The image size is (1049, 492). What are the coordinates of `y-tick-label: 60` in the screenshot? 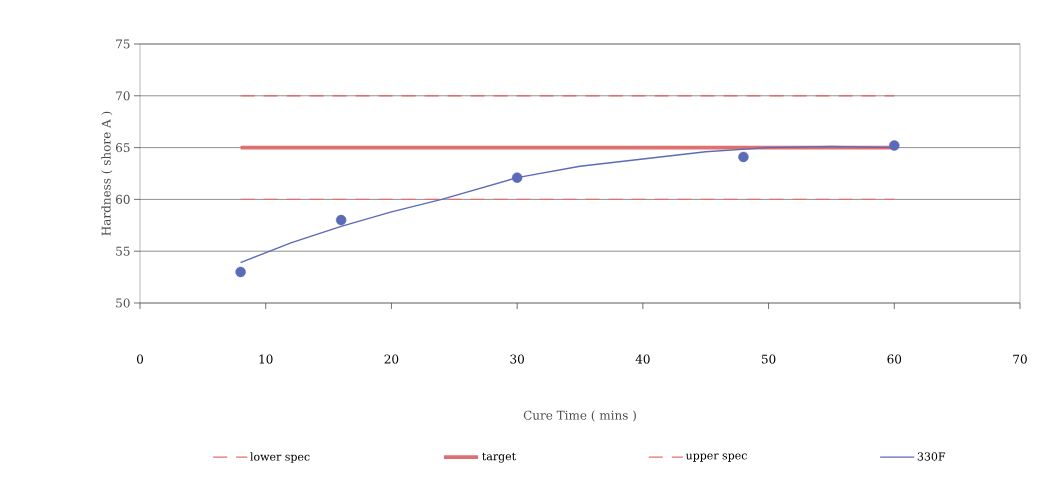 It's located at (123, 199).